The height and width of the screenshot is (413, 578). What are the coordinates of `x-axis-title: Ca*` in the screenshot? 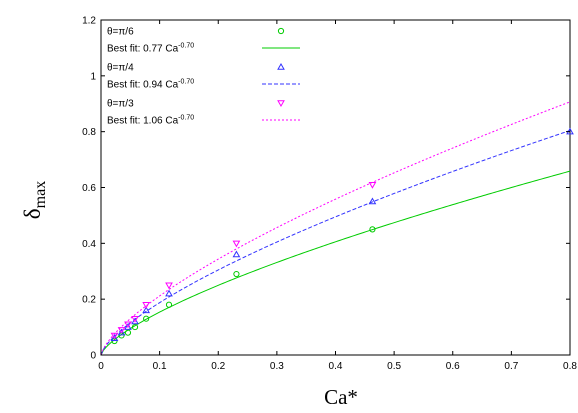 It's located at (341, 397).